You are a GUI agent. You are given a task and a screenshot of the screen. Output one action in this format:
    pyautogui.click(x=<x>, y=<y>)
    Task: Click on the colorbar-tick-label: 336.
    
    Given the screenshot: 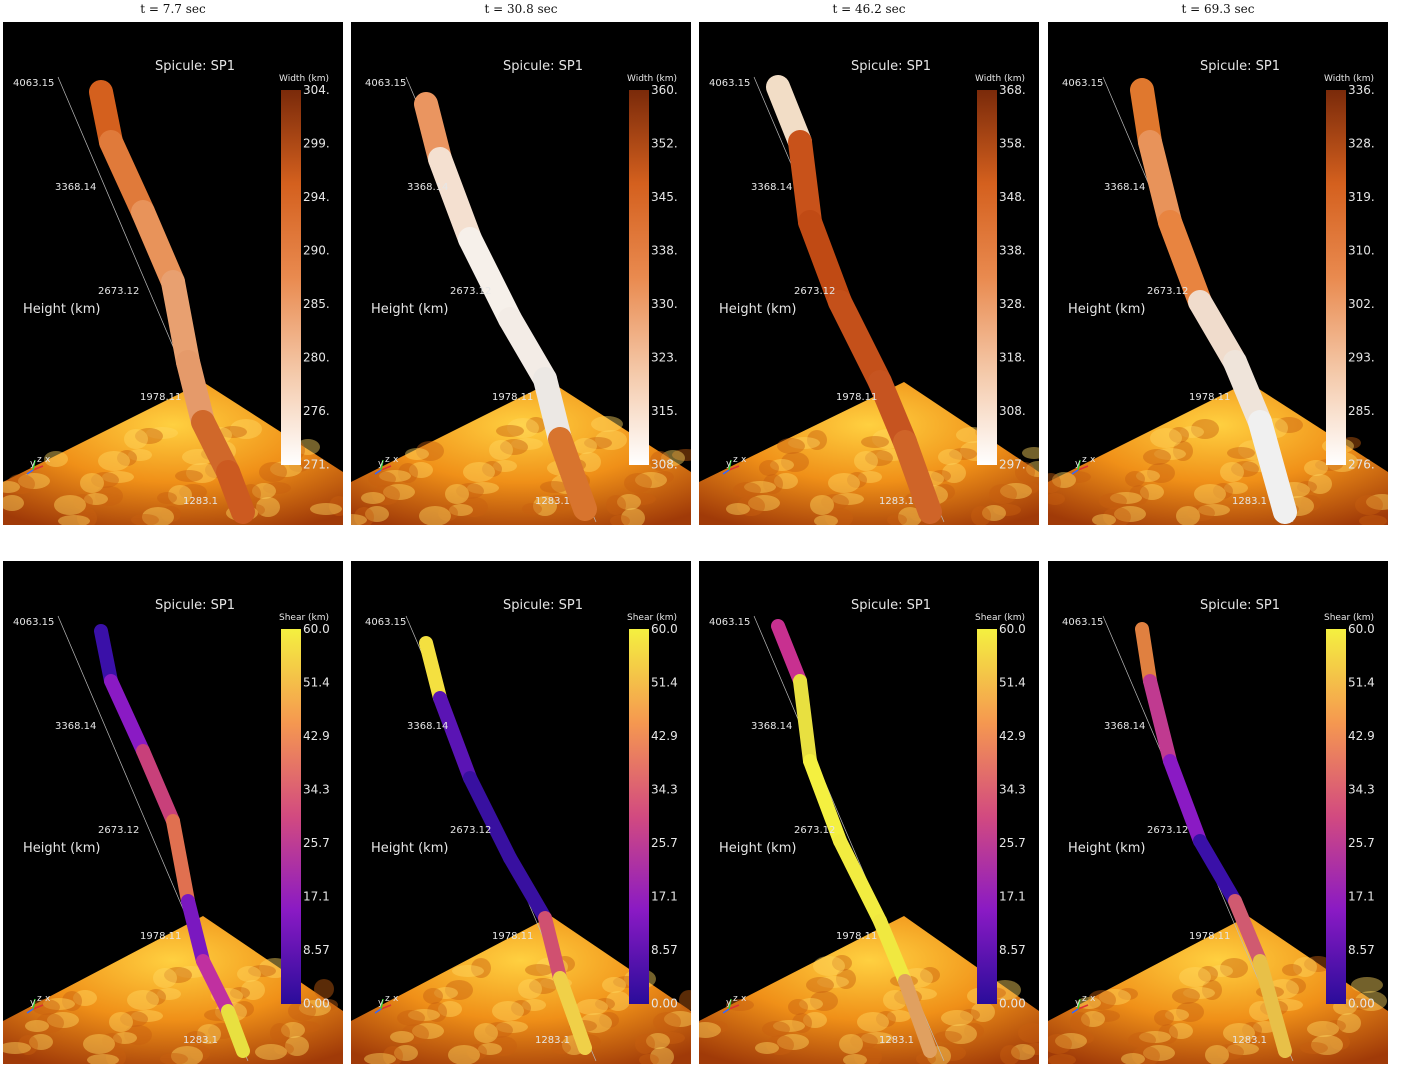 What is the action you would take?
    pyautogui.click(x=1361, y=90)
    